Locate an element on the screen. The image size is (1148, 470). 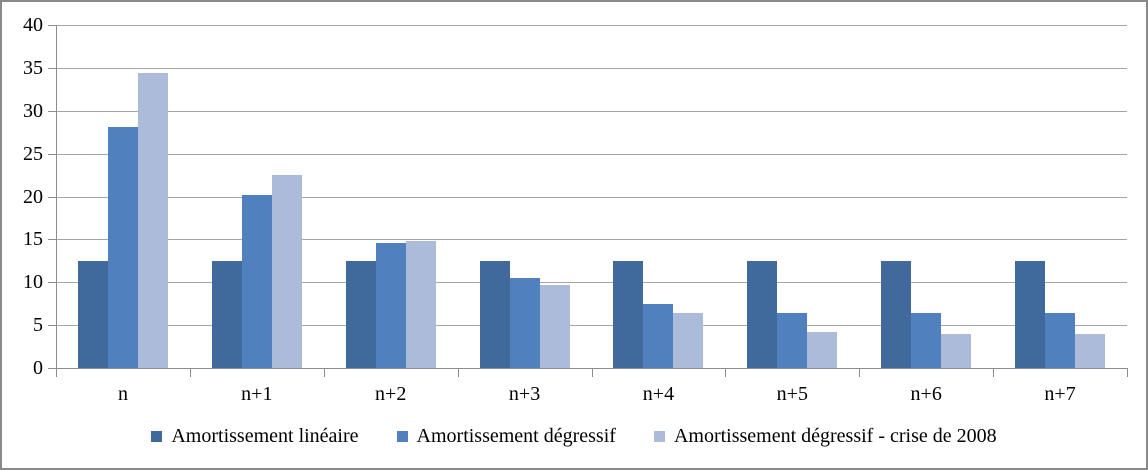
y-axis-line is located at coordinates (56, 201).